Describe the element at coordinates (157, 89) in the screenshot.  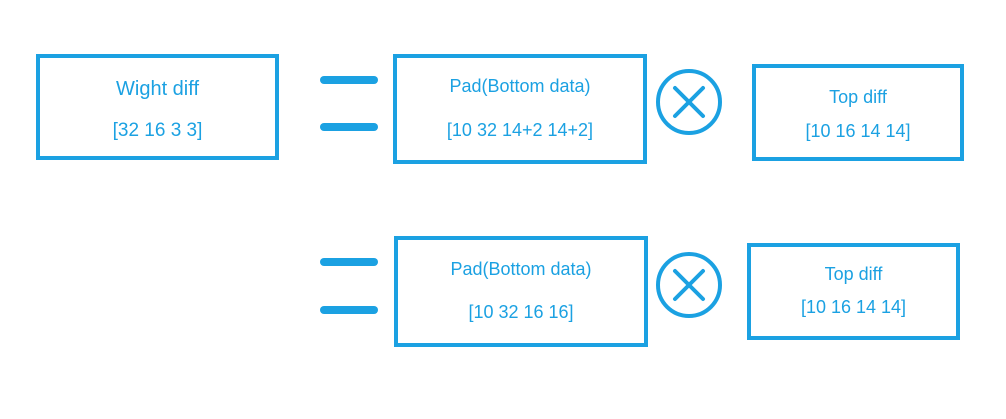
I see `weight-diff-title: Wight diff` at that location.